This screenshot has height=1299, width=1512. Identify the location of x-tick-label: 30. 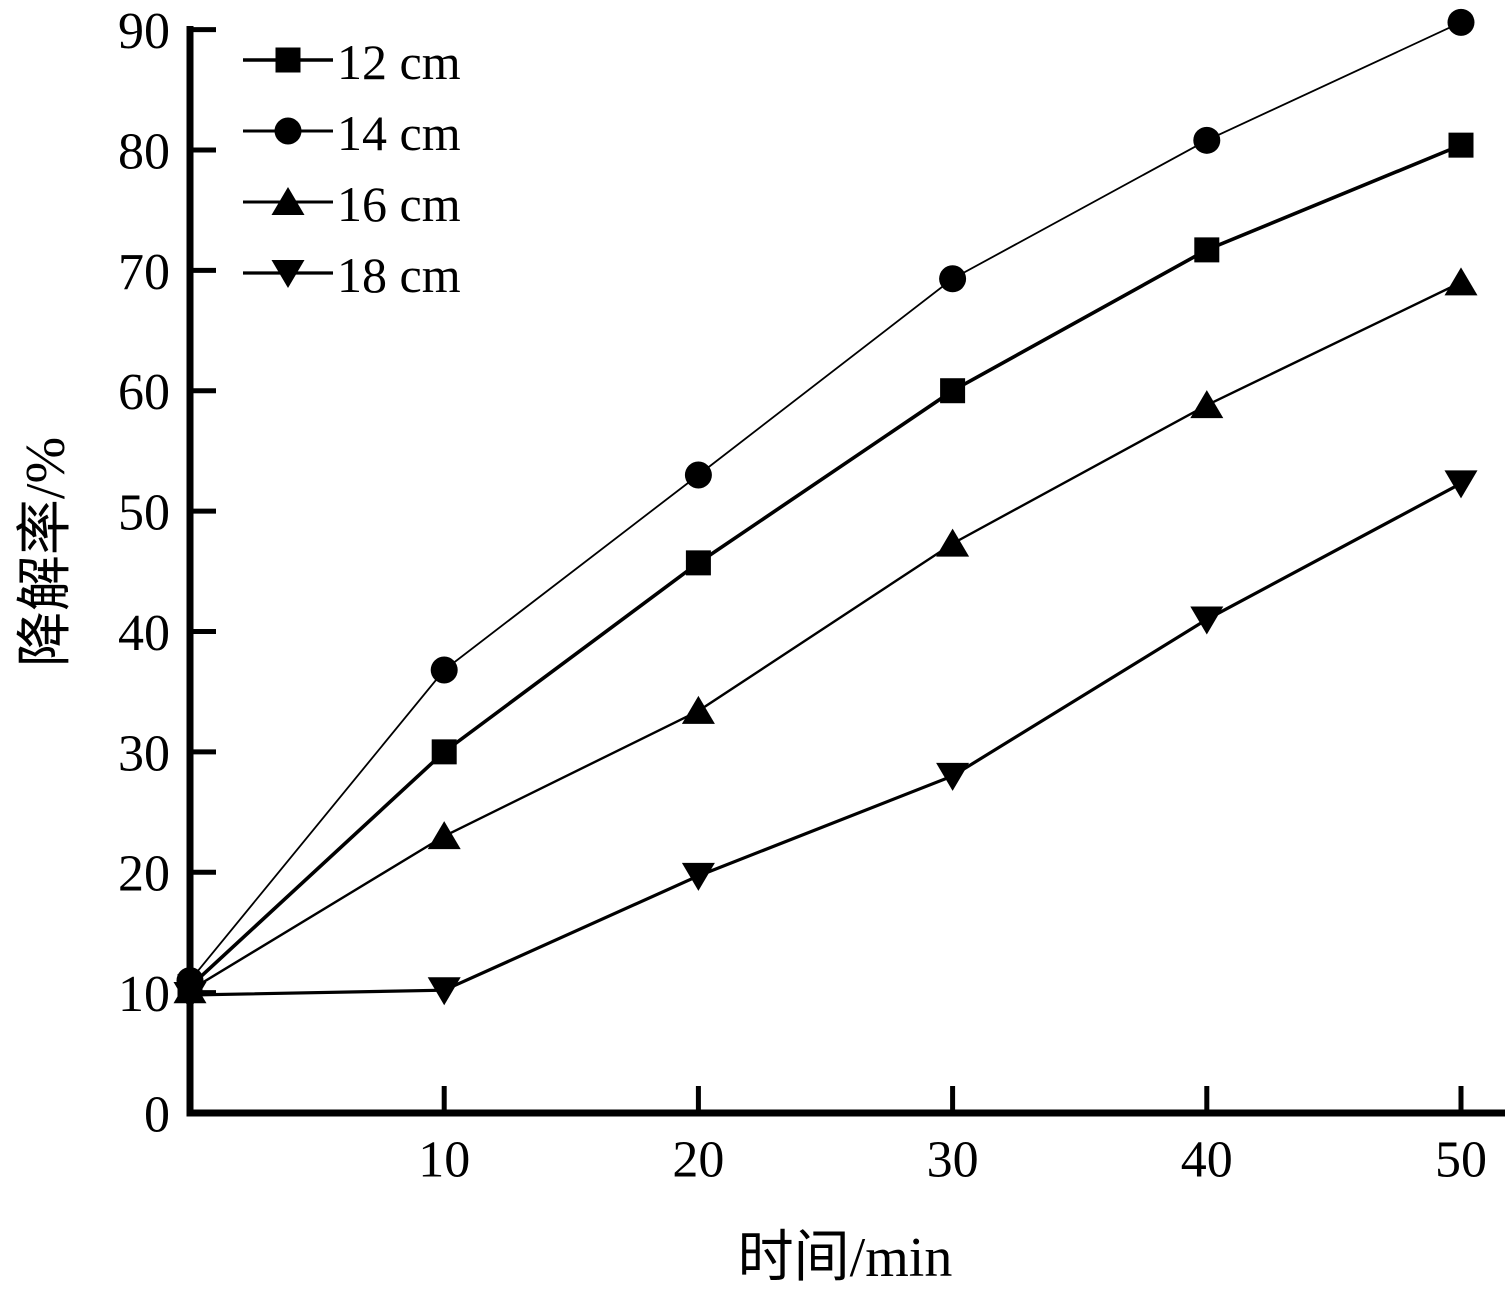
(953, 1160).